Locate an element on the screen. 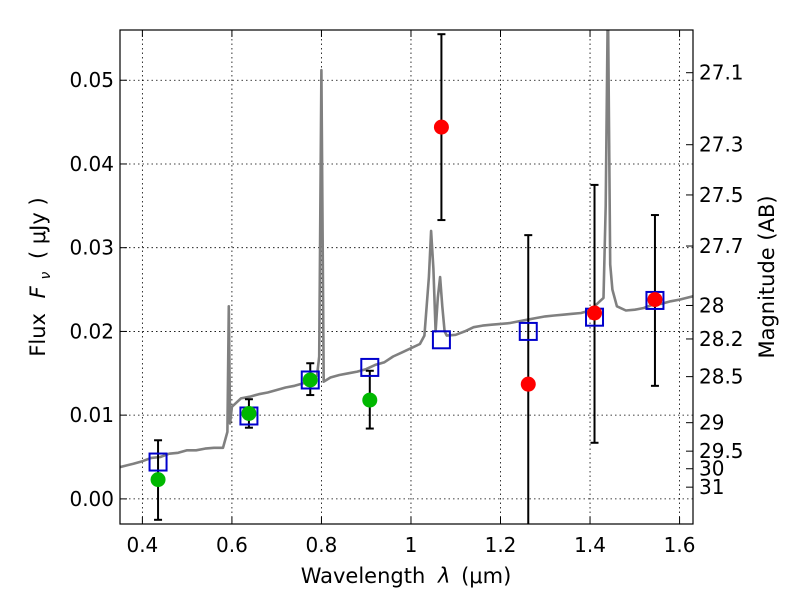  mag-tick-label: 27.1 is located at coordinates (721, 73).